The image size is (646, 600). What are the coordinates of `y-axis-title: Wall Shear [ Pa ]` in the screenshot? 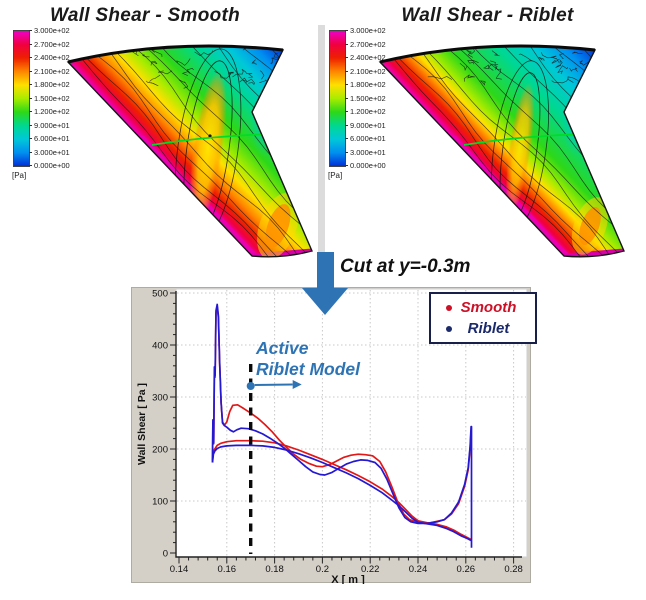 It's located at (142, 424).